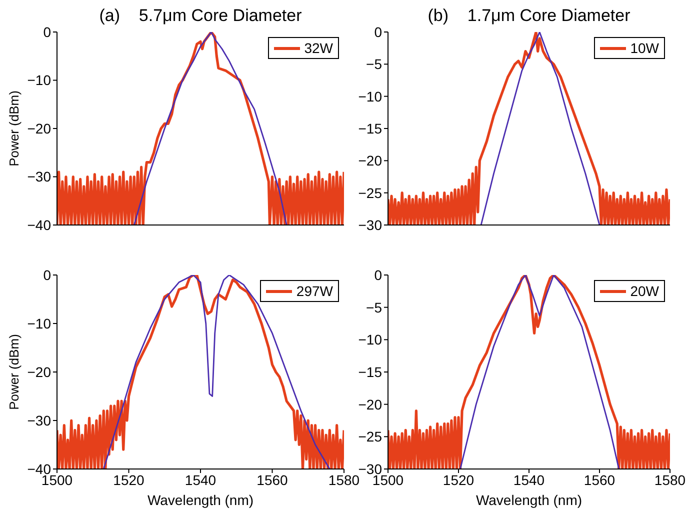  Describe the element at coordinates (644, 48) in the screenshot. I see `legend-label: 10W` at that location.